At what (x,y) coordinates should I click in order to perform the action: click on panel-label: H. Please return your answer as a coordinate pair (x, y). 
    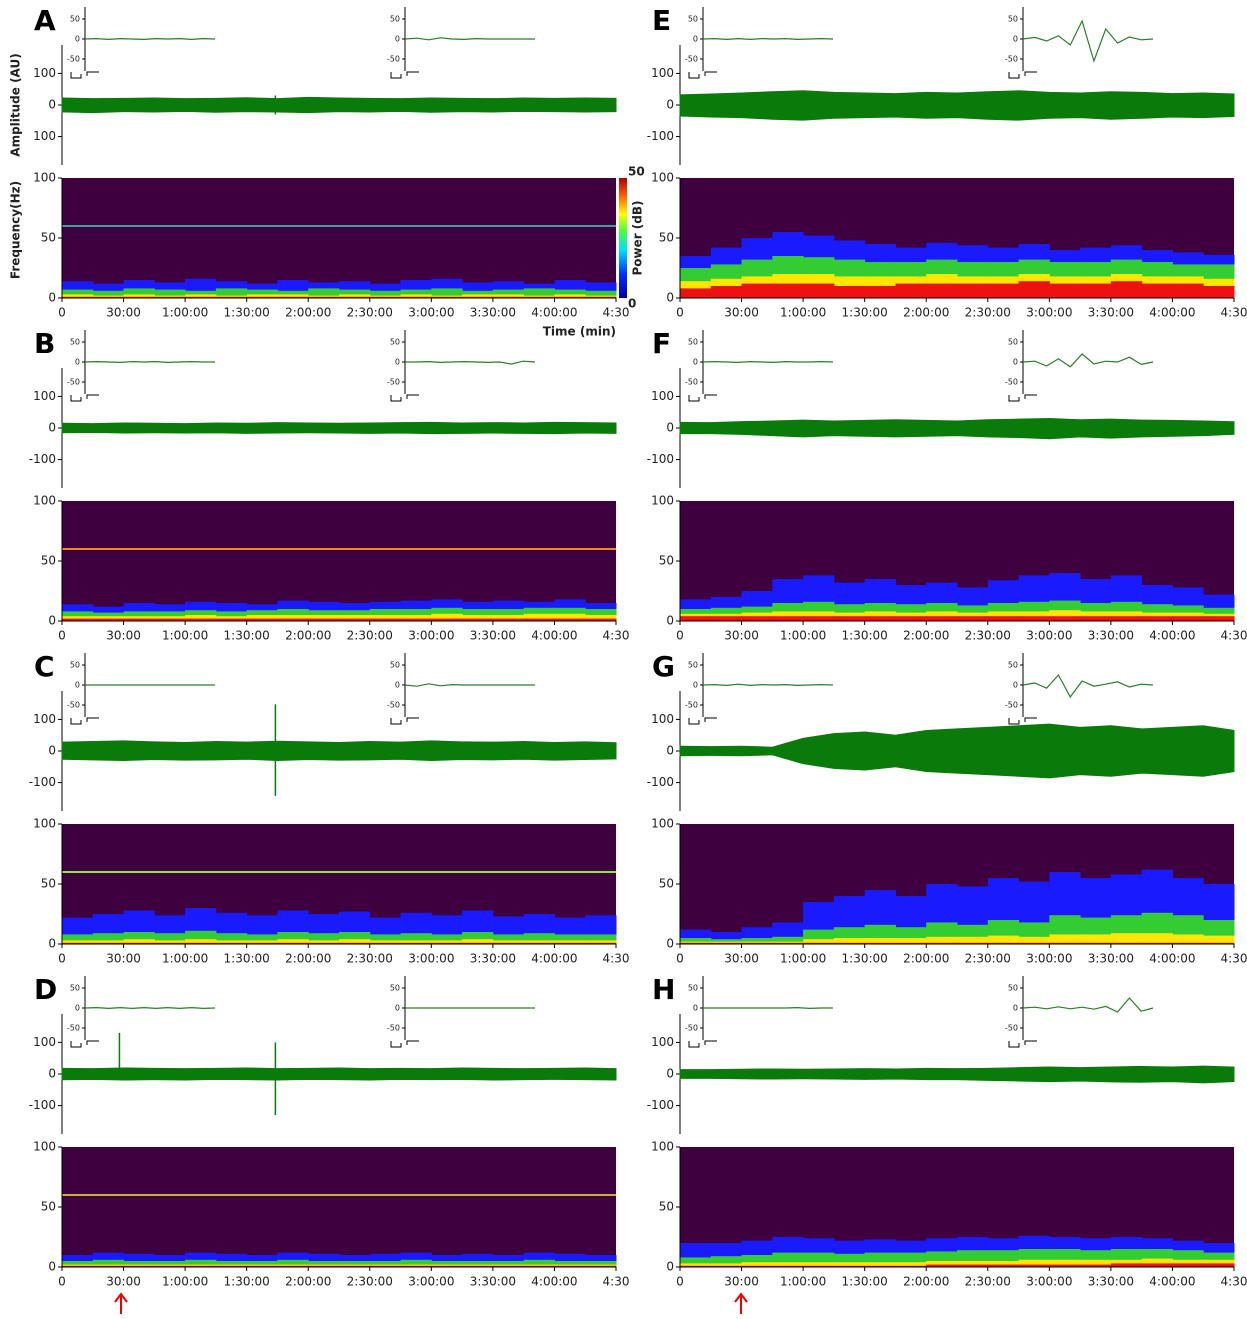
    Looking at the image, I should click on (663, 989).